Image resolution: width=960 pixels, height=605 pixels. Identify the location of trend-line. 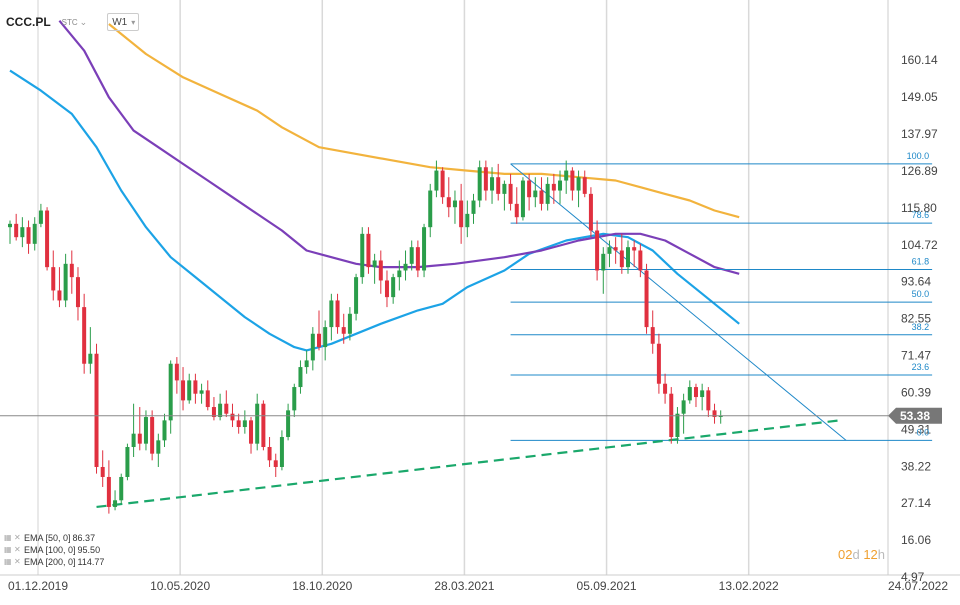
(469, 463).